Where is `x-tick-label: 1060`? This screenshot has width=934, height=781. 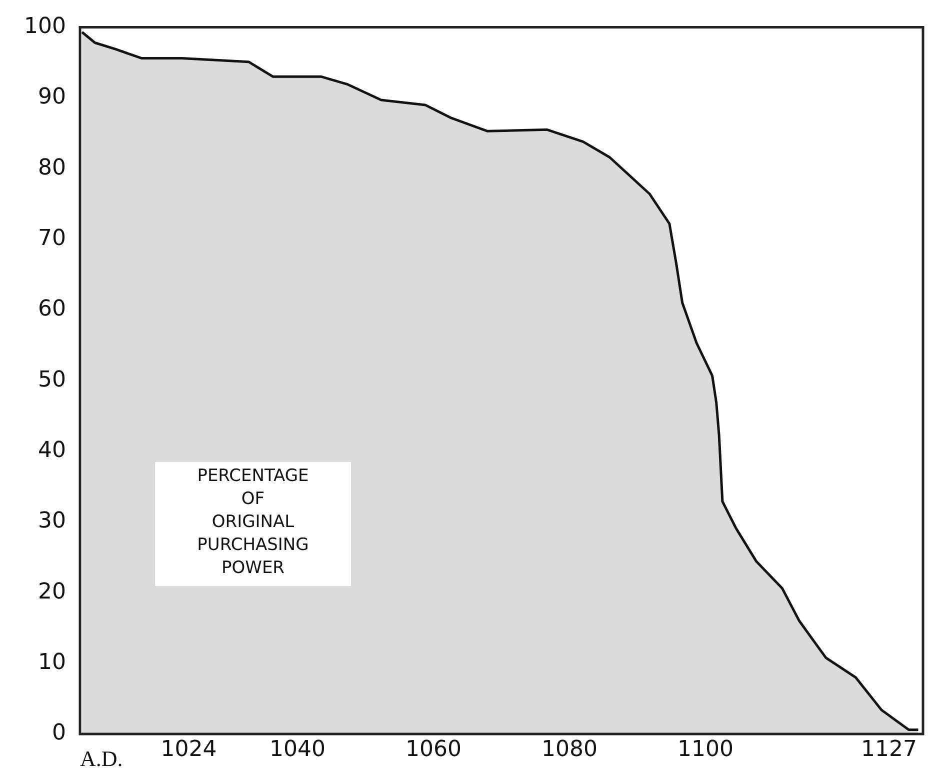
x-tick-label: 1060 is located at coordinates (434, 749).